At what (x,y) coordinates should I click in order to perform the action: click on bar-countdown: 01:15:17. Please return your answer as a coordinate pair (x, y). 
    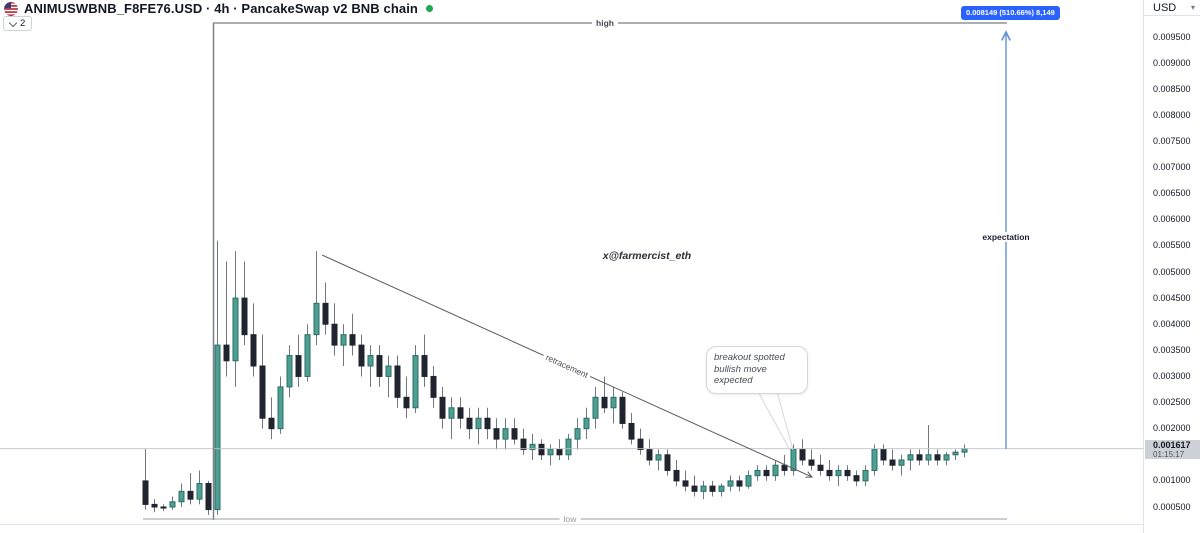
    Looking at the image, I should click on (1169, 454).